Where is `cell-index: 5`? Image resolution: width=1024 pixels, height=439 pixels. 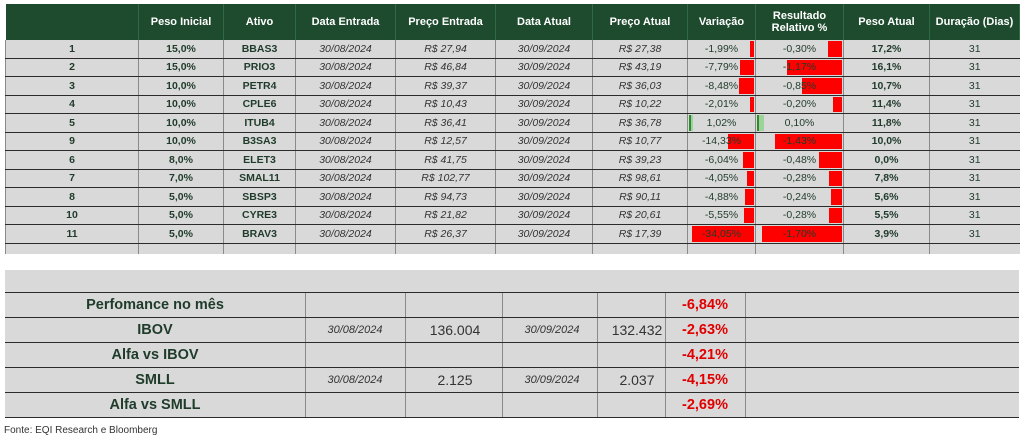
cell-index: 5 is located at coordinates (72, 123).